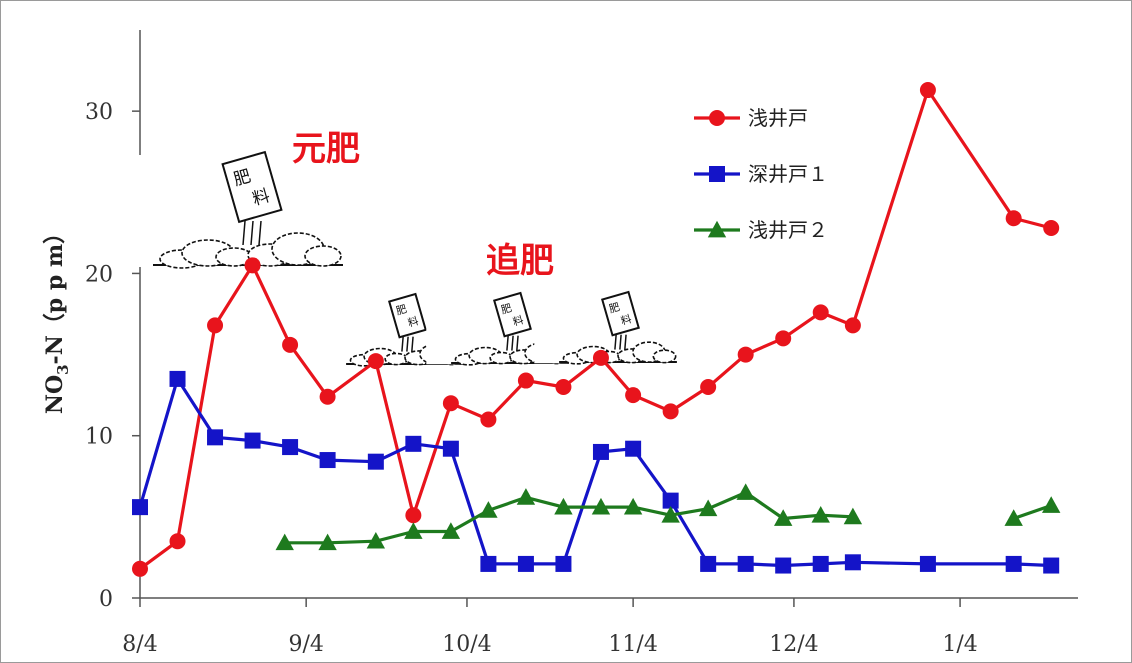  Describe the element at coordinates (788, 230) in the screenshot. I see `legend-label: 浅井戸２` at that location.